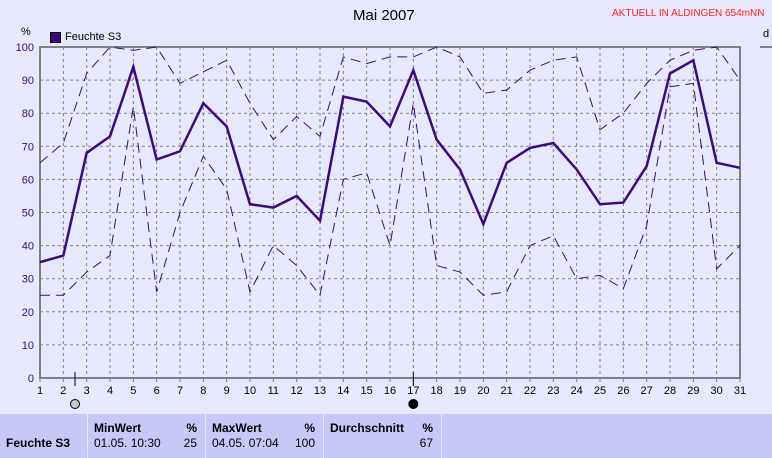  Describe the element at coordinates (31, 379) in the screenshot. I see `y-tick-label: 0` at that location.